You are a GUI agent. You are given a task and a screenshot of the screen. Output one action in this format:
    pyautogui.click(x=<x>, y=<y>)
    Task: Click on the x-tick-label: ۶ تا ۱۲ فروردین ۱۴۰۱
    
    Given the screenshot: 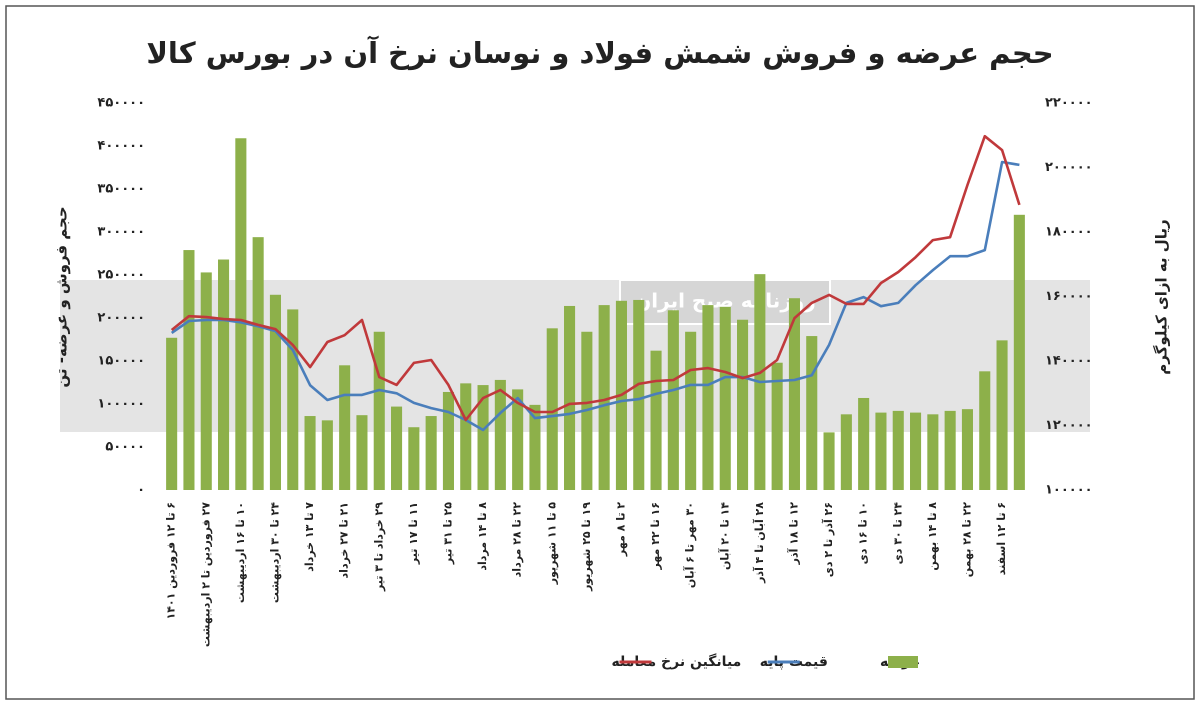 What is the action you would take?
    pyautogui.click(x=171, y=561)
    